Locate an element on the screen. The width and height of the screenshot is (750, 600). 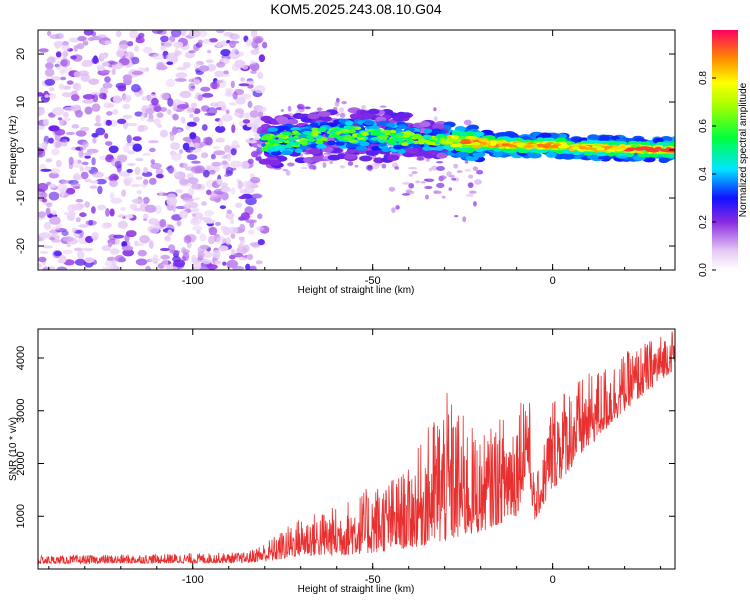
page-title: KOM5.2025.243.08.10.G04 is located at coordinates (356, 9).